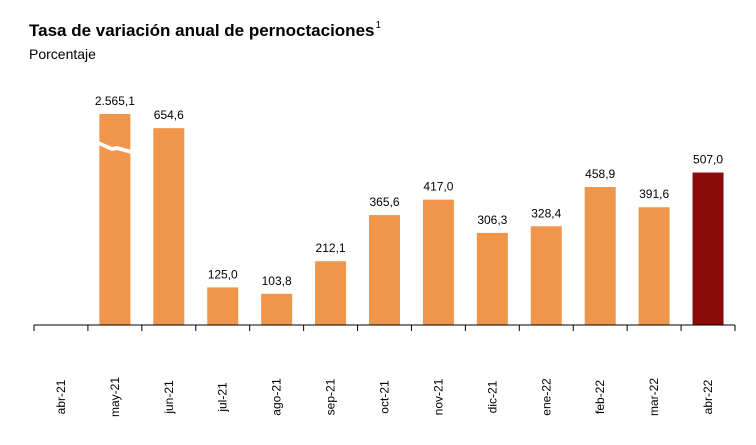  Describe the element at coordinates (115, 147) in the screenshot. I see `axis-break-mark` at that location.